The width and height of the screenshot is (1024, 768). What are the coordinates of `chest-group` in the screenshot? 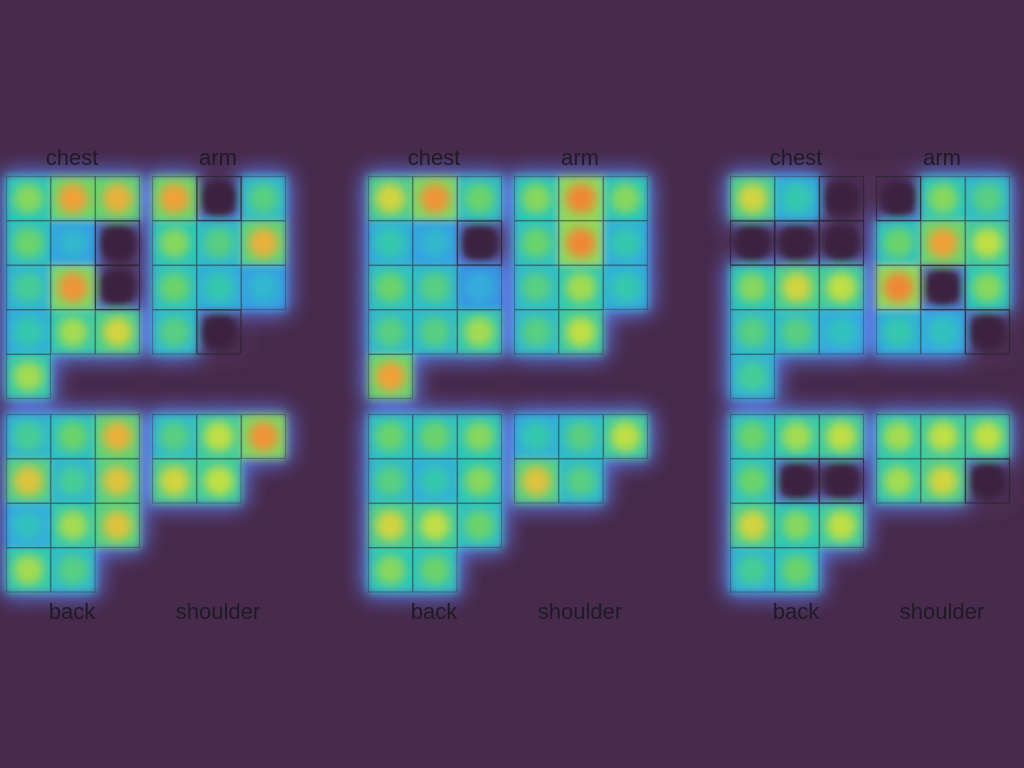 It's located at (435, 287).